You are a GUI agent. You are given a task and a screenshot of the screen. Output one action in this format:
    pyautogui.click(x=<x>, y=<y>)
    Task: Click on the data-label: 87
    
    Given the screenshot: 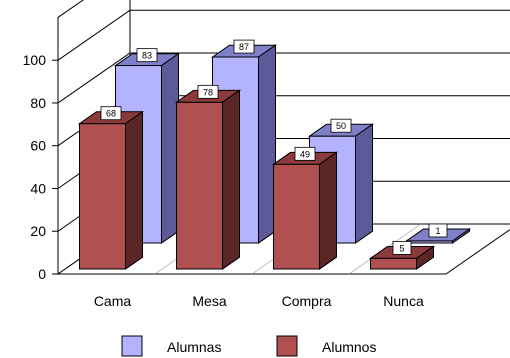 What is the action you would take?
    pyautogui.click(x=244, y=47)
    